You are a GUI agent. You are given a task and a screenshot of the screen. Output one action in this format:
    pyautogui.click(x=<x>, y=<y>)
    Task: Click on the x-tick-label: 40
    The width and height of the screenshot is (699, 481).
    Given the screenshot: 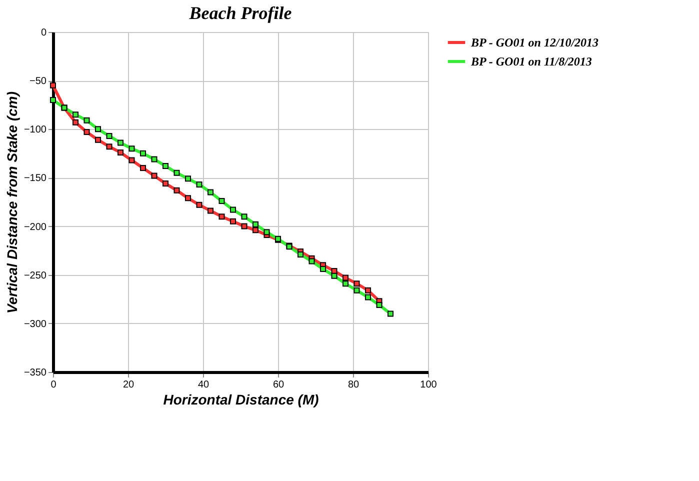 What is the action you would take?
    pyautogui.click(x=204, y=385)
    